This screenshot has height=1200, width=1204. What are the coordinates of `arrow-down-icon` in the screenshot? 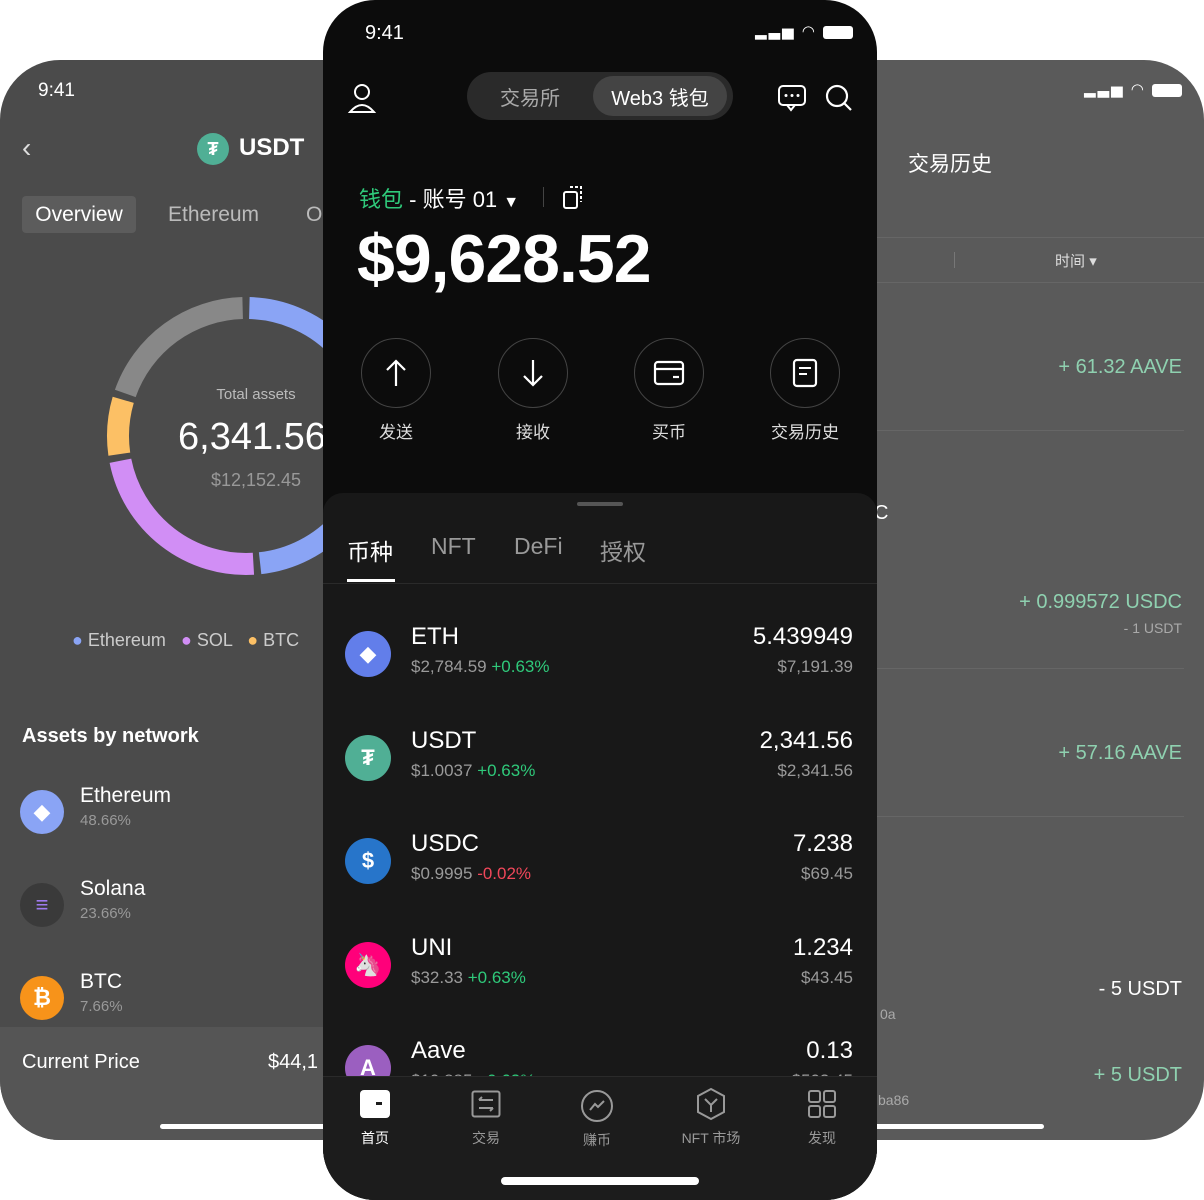 It's located at (533, 373).